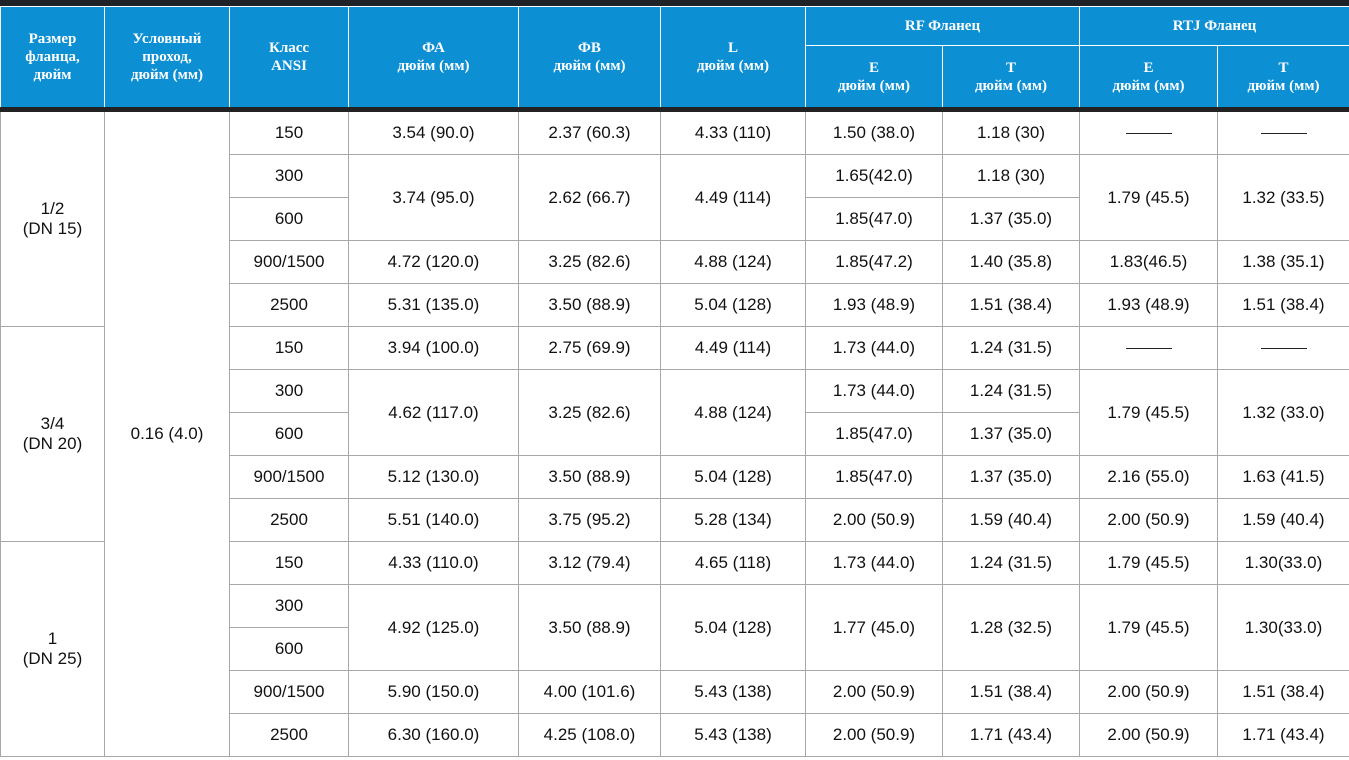 This screenshot has height=760, width=1349. Describe the element at coordinates (52, 39) in the screenshot. I see `header-flange-size-line: Размер` at that location.